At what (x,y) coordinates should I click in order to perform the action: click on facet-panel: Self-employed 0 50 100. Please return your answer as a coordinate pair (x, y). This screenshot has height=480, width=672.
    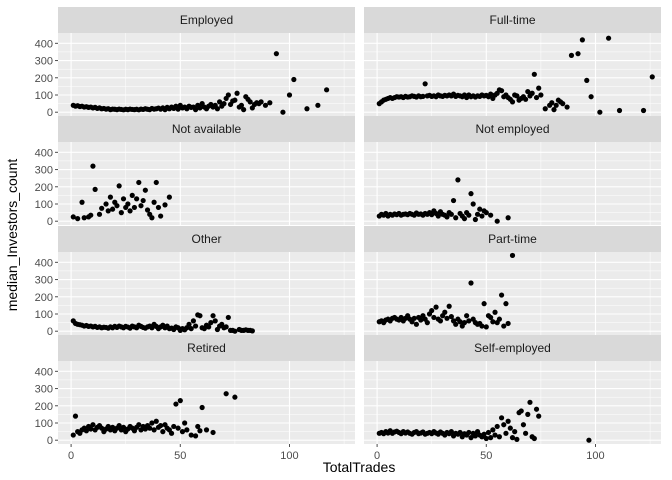
    Looking at the image, I should click on (512, 398).